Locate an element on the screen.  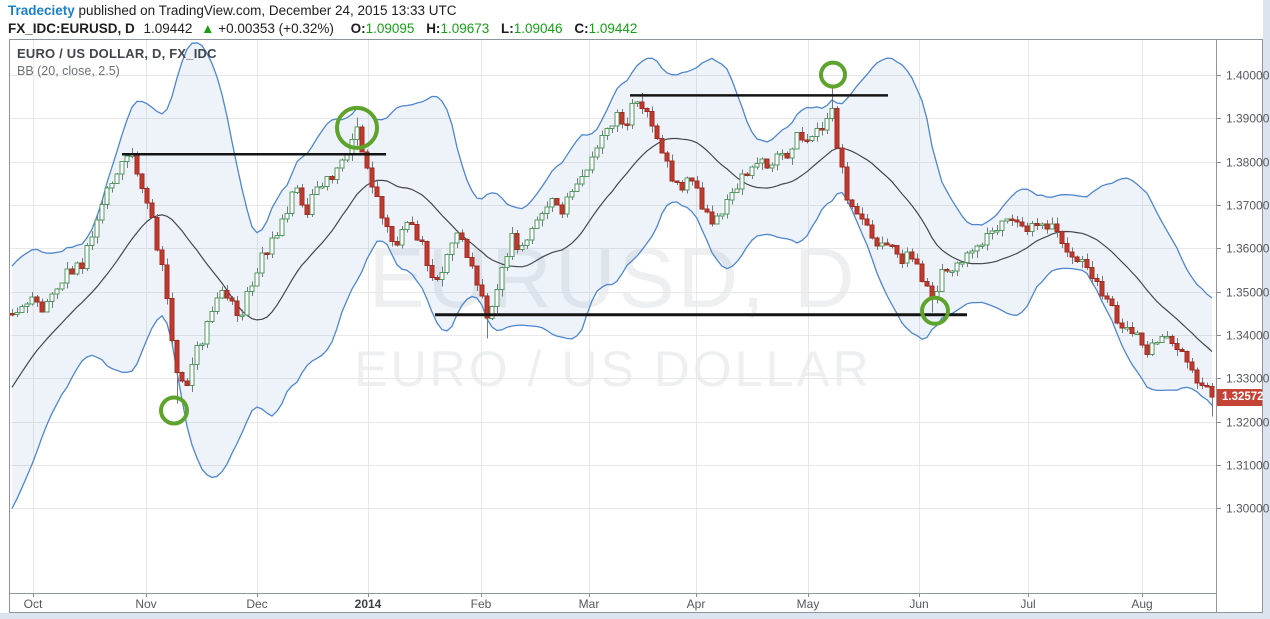
price-tick-label: 1.37000 is located at coordinates (1248, 206).